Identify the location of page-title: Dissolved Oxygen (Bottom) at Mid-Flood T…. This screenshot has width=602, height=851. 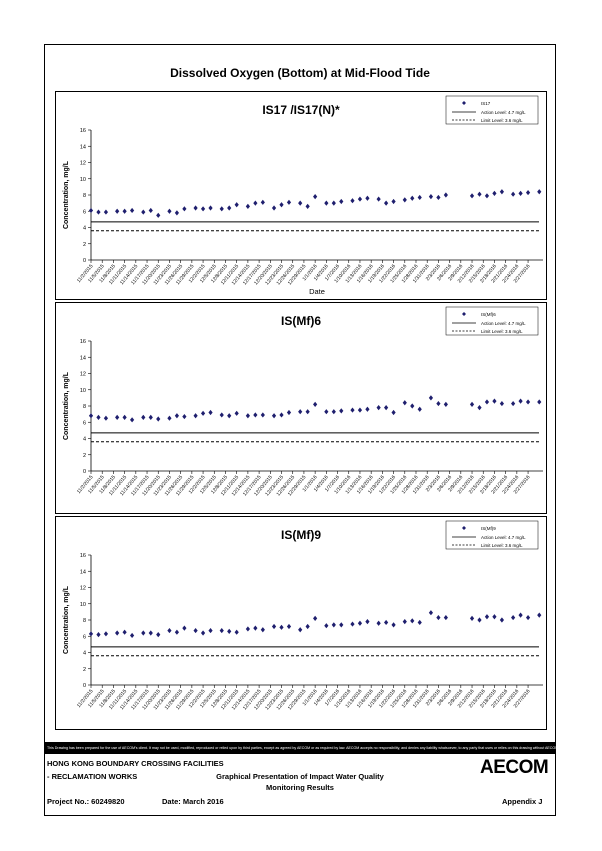
(300, 73).